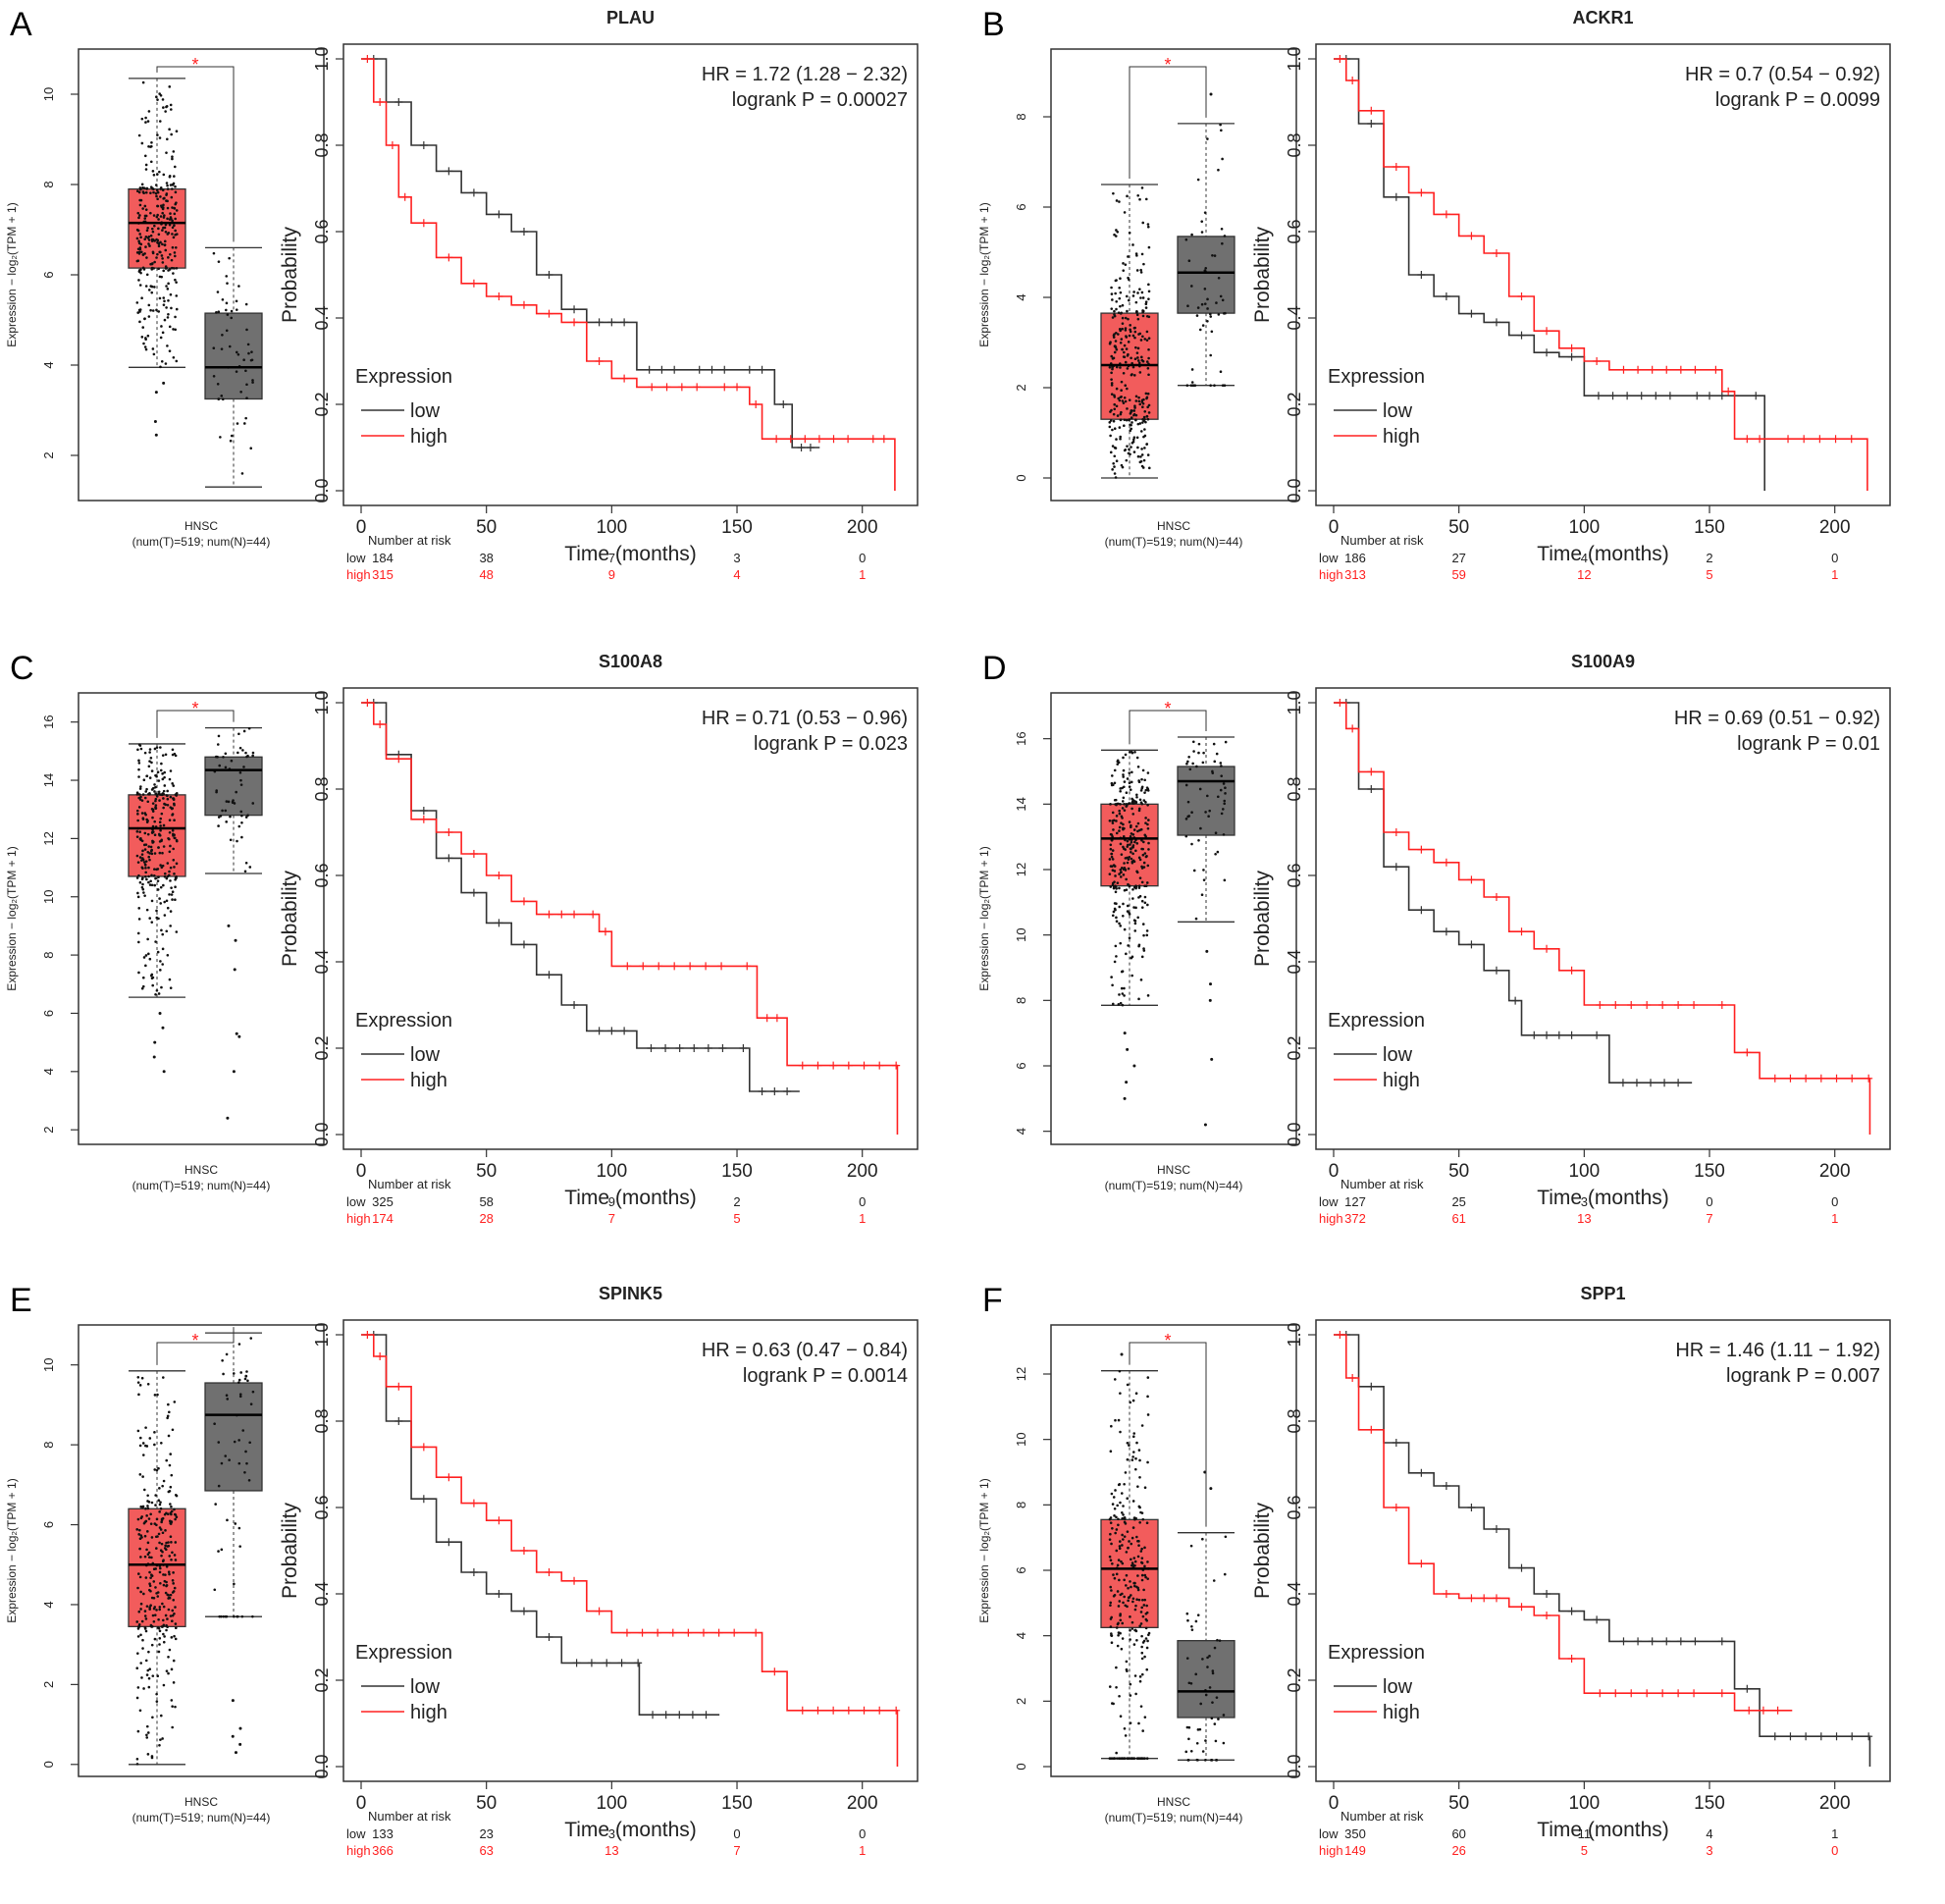 This screenshot has width=1945, height=1904. What do you see at coordinates (1206, 801) in the screenshot?
I see `normal-box` at bounding box center [1206, 801].